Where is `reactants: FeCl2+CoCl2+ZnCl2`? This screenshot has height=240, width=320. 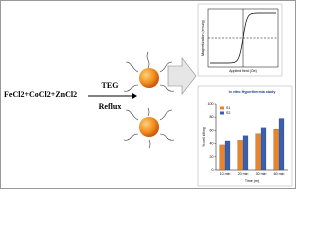
reactants: FeCl2+CoCl2+ZnCl2 is located at coordinates (40, 94).